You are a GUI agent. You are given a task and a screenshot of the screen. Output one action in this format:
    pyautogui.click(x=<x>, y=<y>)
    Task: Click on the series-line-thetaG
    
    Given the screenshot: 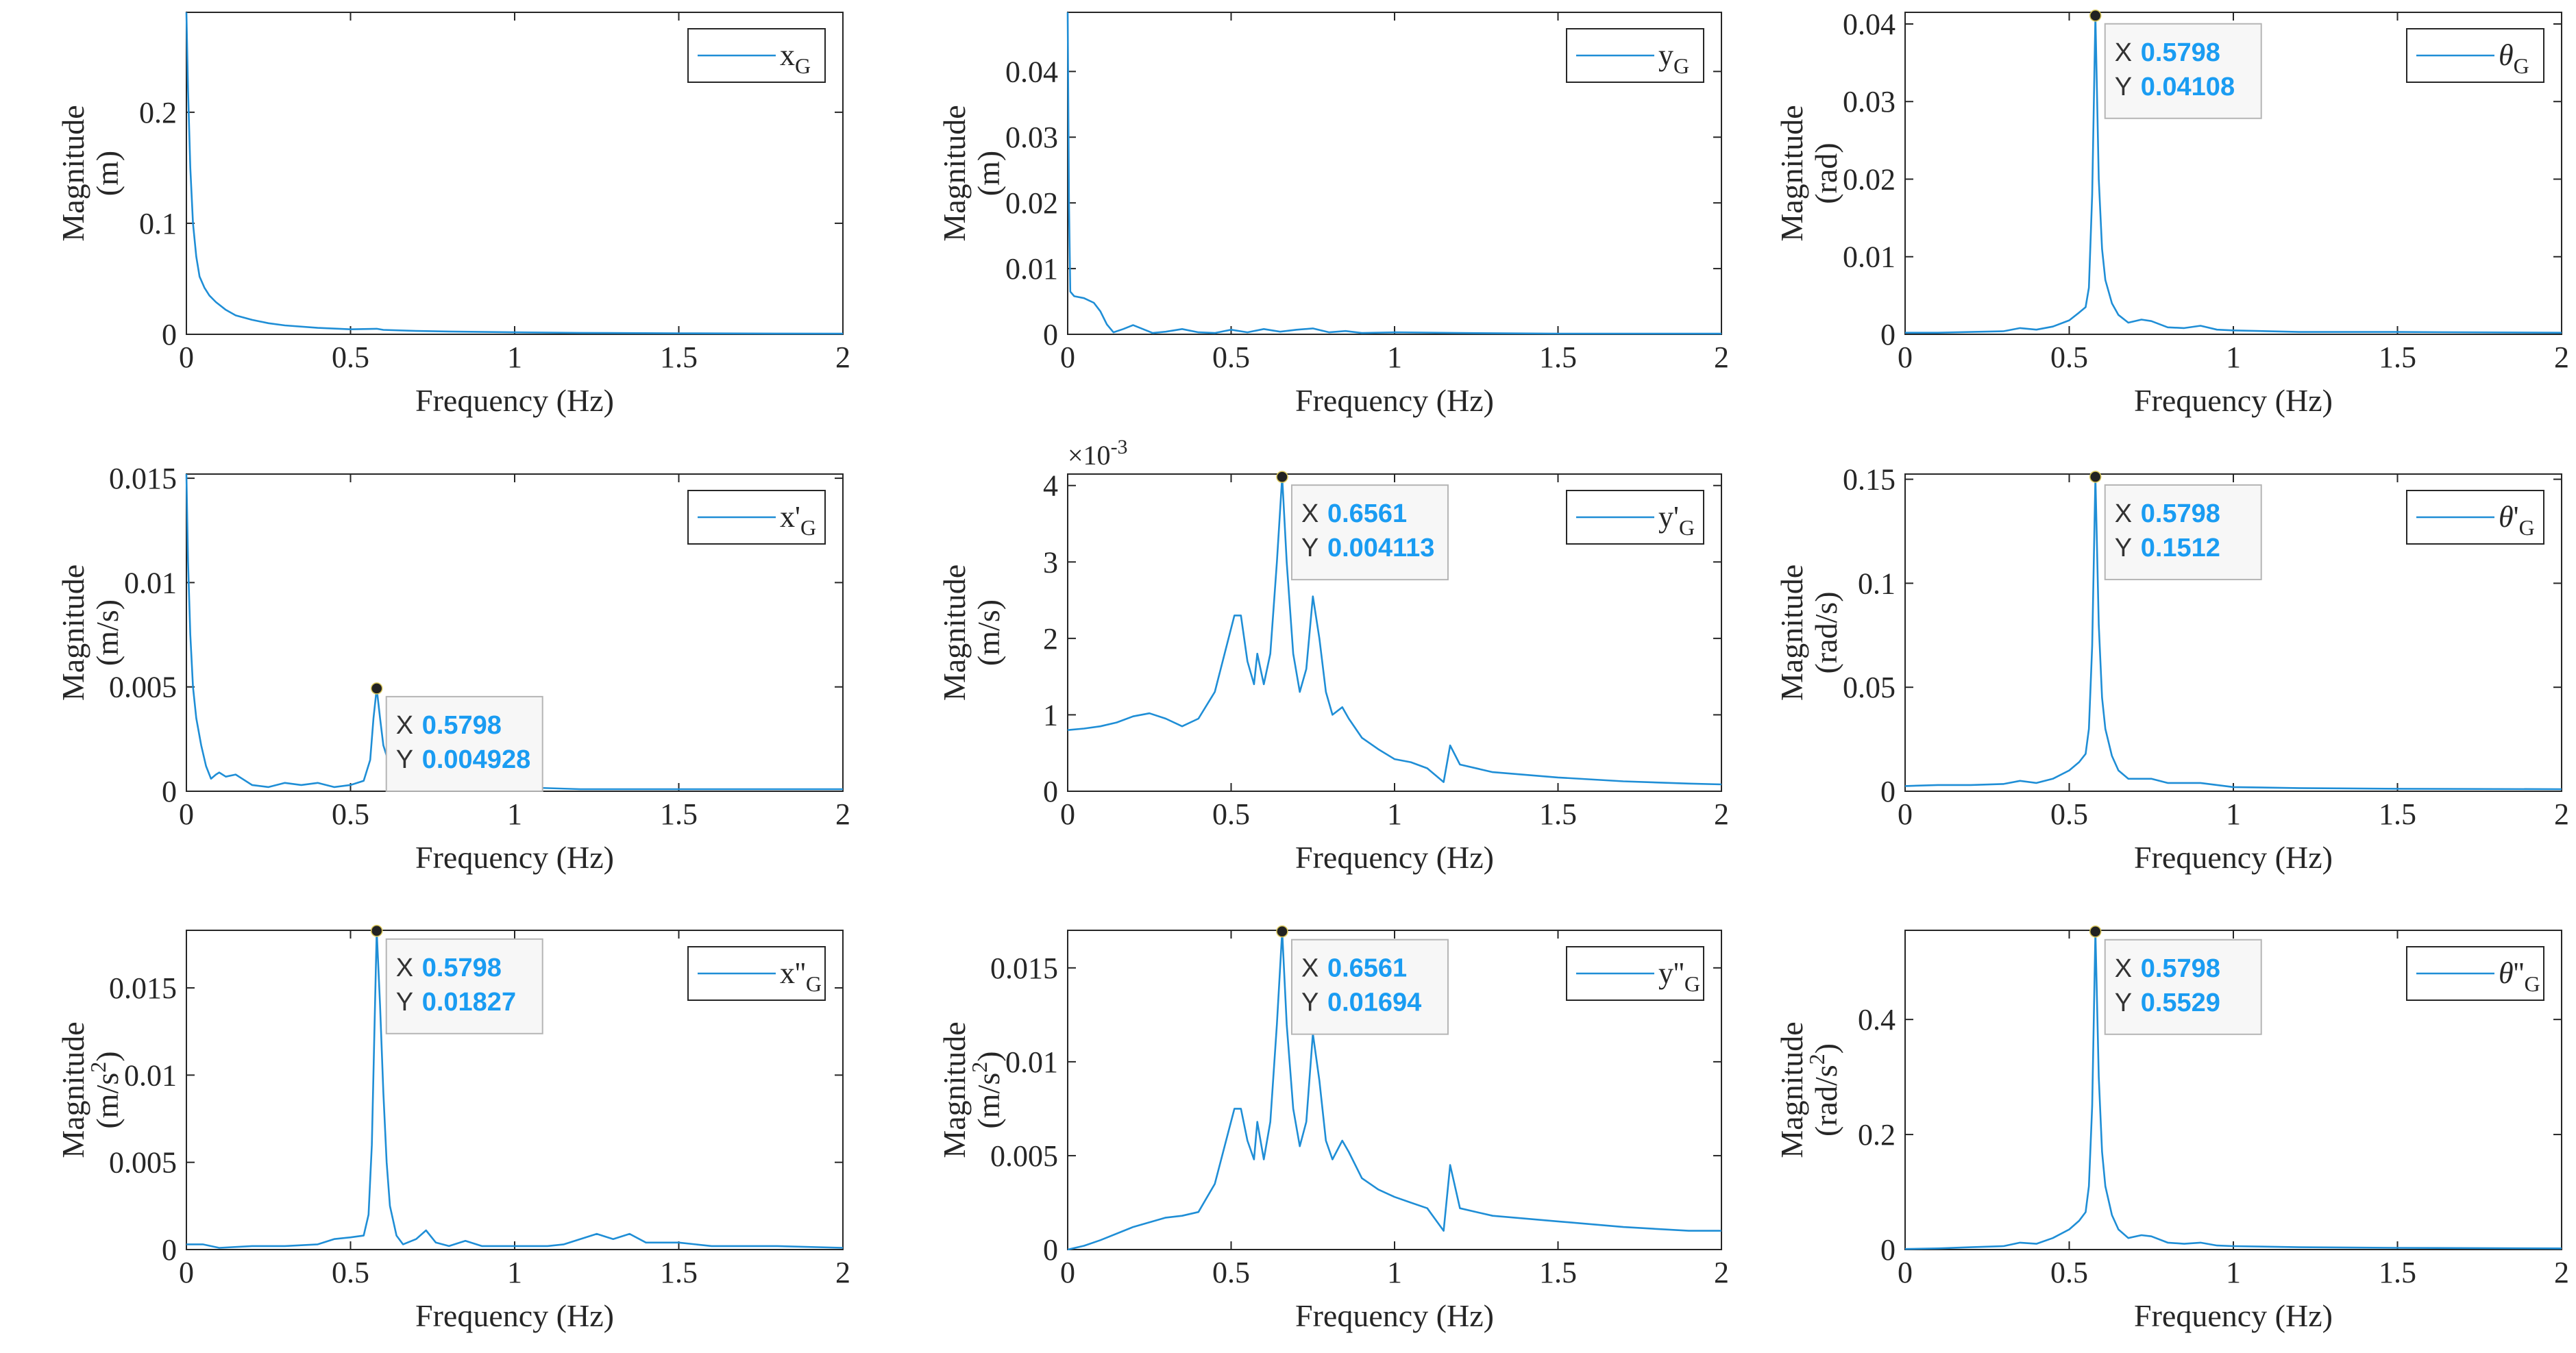 What is the action you would take?
    pyautogui.click(x=2233, y=174)
    